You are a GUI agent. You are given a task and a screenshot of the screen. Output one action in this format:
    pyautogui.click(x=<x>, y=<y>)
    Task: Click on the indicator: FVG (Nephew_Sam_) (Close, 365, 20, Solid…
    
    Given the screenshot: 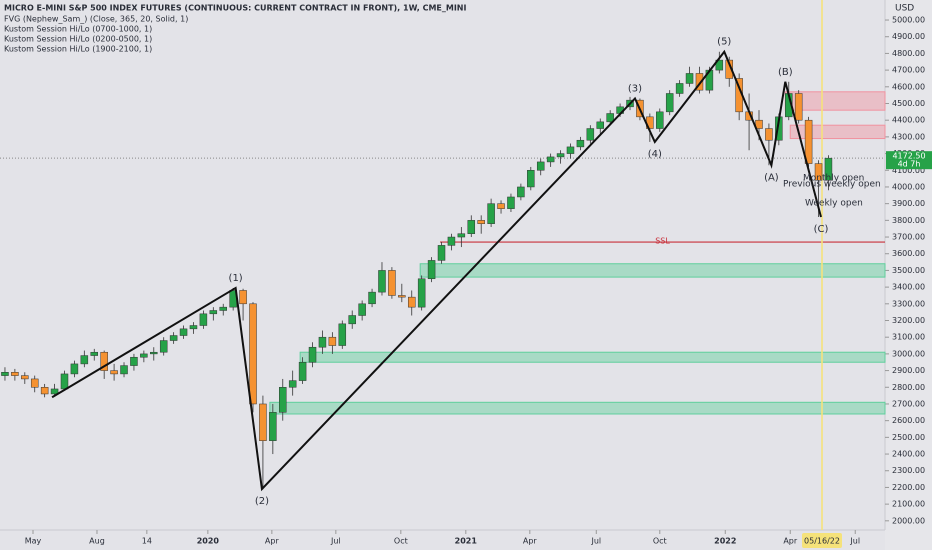 What is the action you would take?
    pyautogui.click(x=96, y=19)
    